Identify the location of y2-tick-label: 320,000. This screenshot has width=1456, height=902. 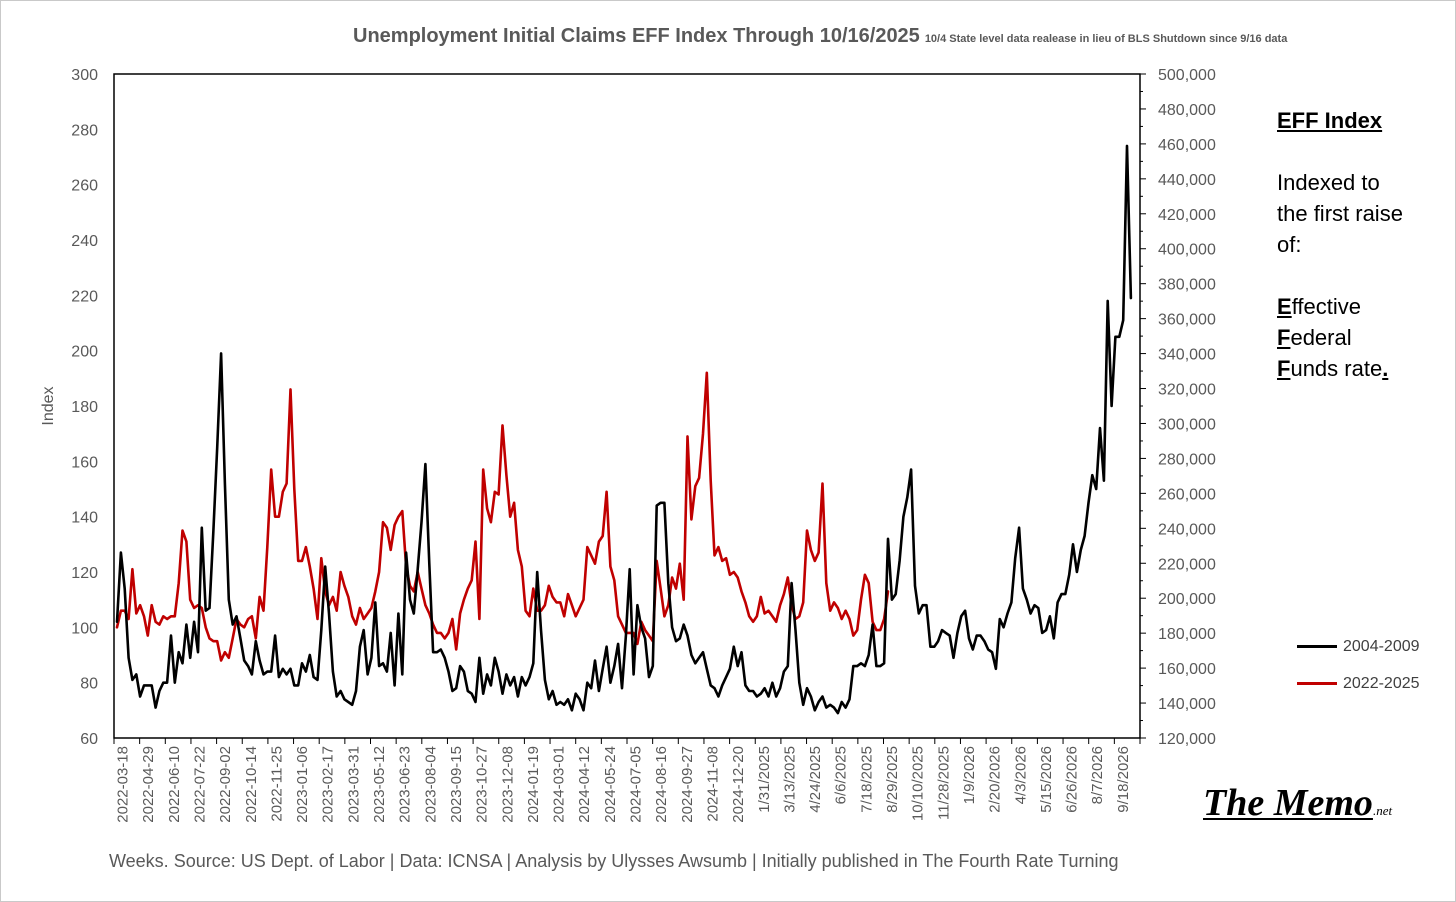
(1187, 390).